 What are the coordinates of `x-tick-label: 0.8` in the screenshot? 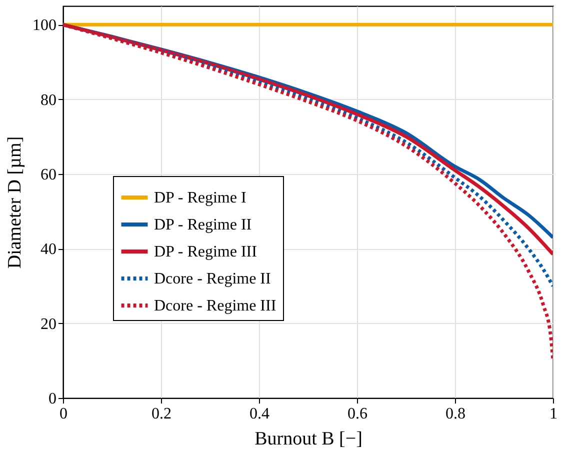 It's located at (456, 414).